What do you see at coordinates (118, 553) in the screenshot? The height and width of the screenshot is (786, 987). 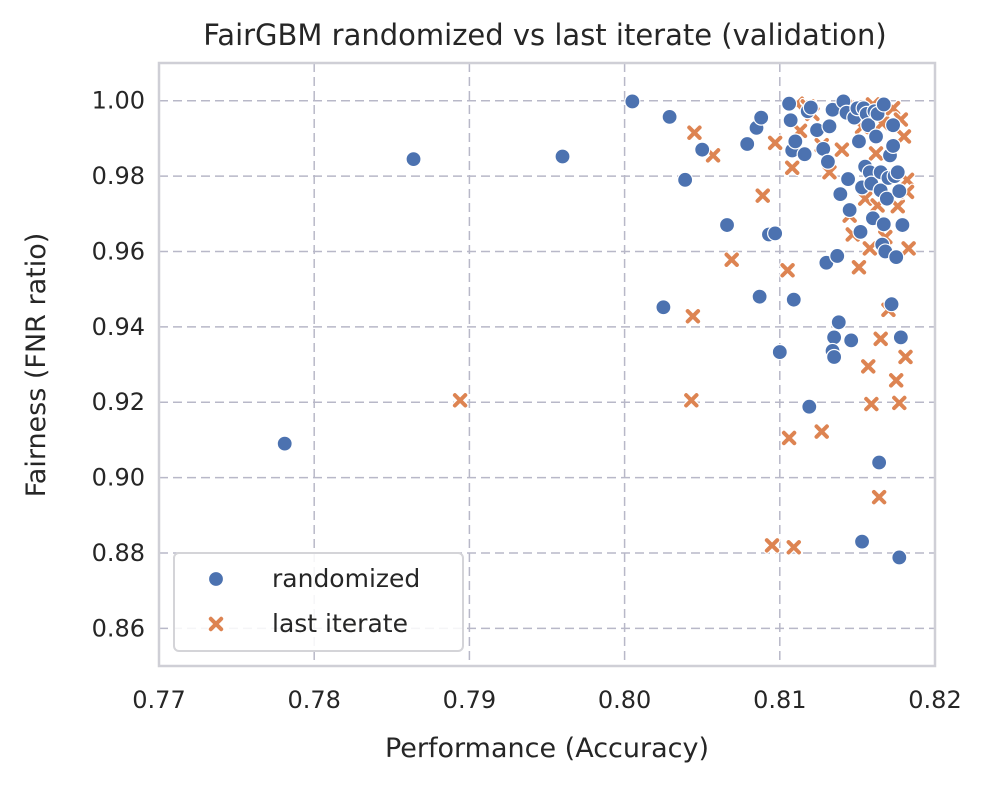 I see `y-tick-label: 0.88` at bounding box center [118, 553].